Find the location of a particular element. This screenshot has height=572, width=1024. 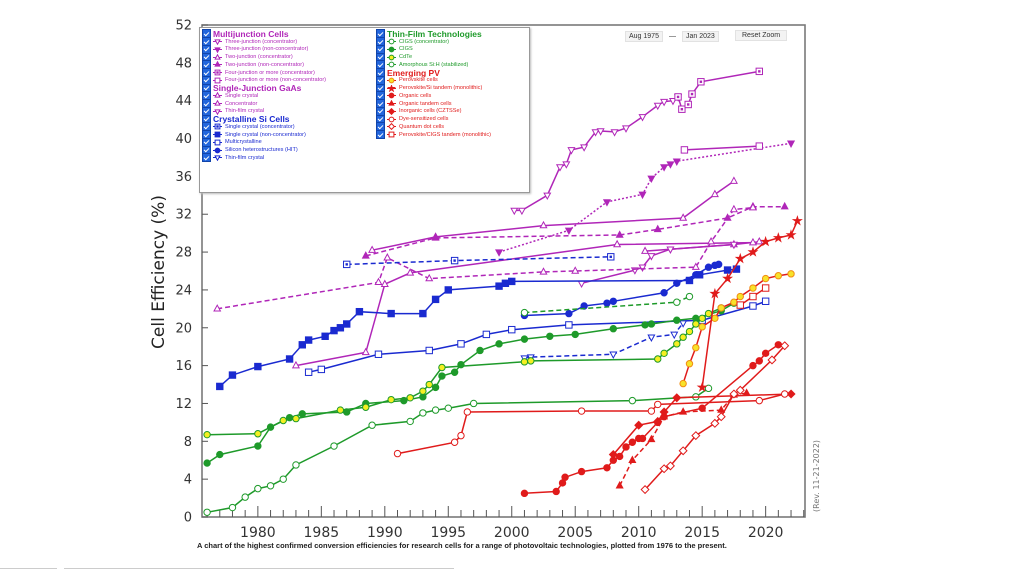

legend-item: Three-junction (concentrator) is located at coordinates (264, 42).